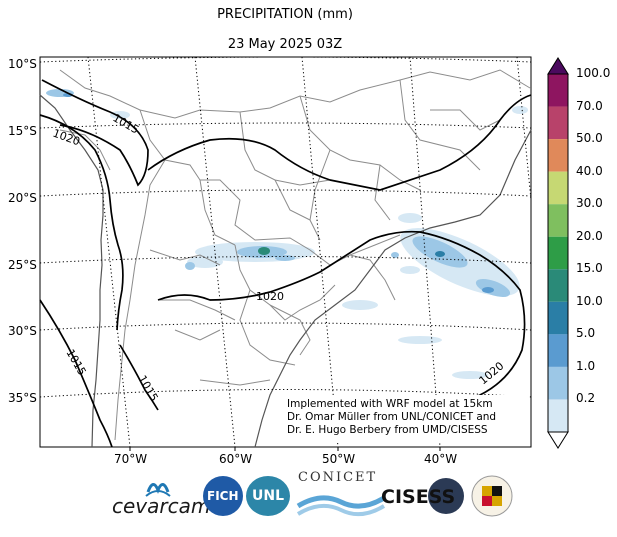 The height and width of the screenshot is (537, 617). What do you see at coordinates (270, 296) in the screenshot?
I see `isobar-label-1020-center: 1020` at bounding box center [270, 296].